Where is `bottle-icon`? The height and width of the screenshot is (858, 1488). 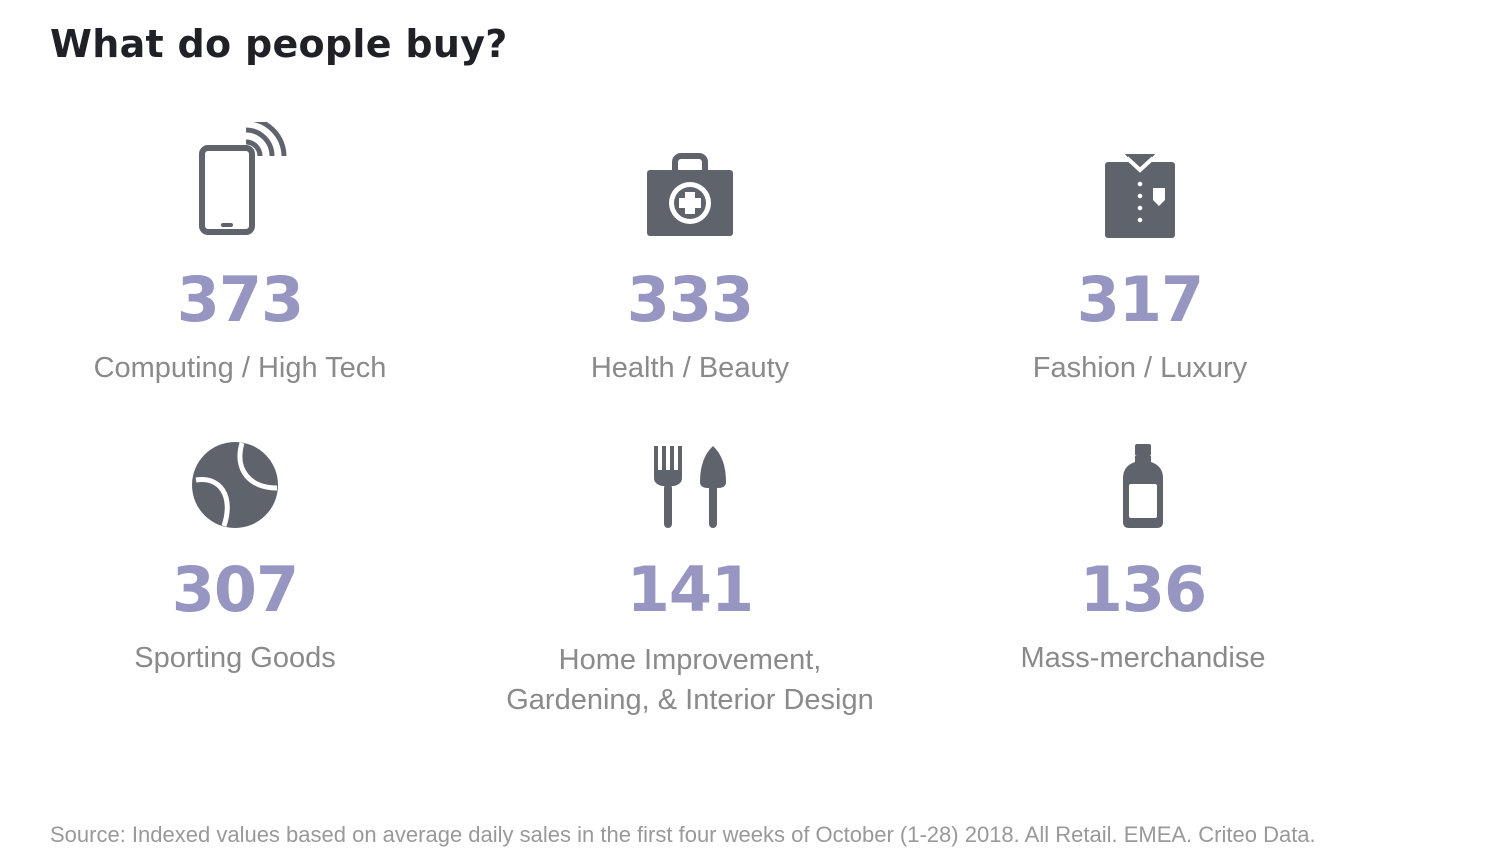 bottle-icon is located at coordinates (1143, 475).